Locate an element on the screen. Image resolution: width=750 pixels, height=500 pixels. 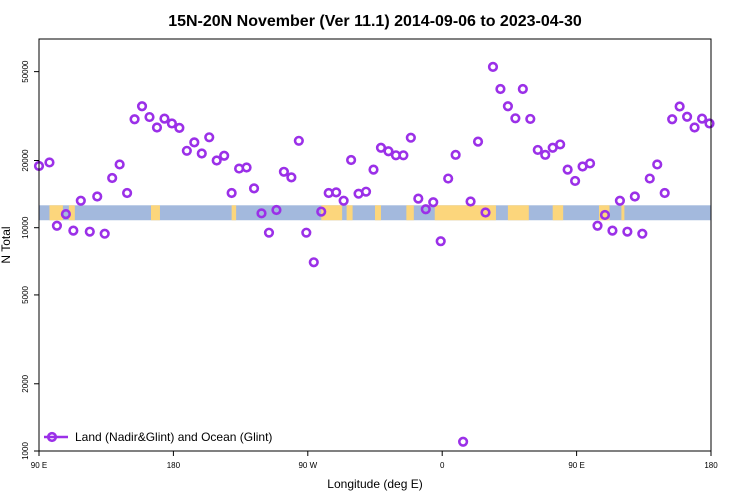
y-tick-label: 20000 is located at coordinates (25, 160).